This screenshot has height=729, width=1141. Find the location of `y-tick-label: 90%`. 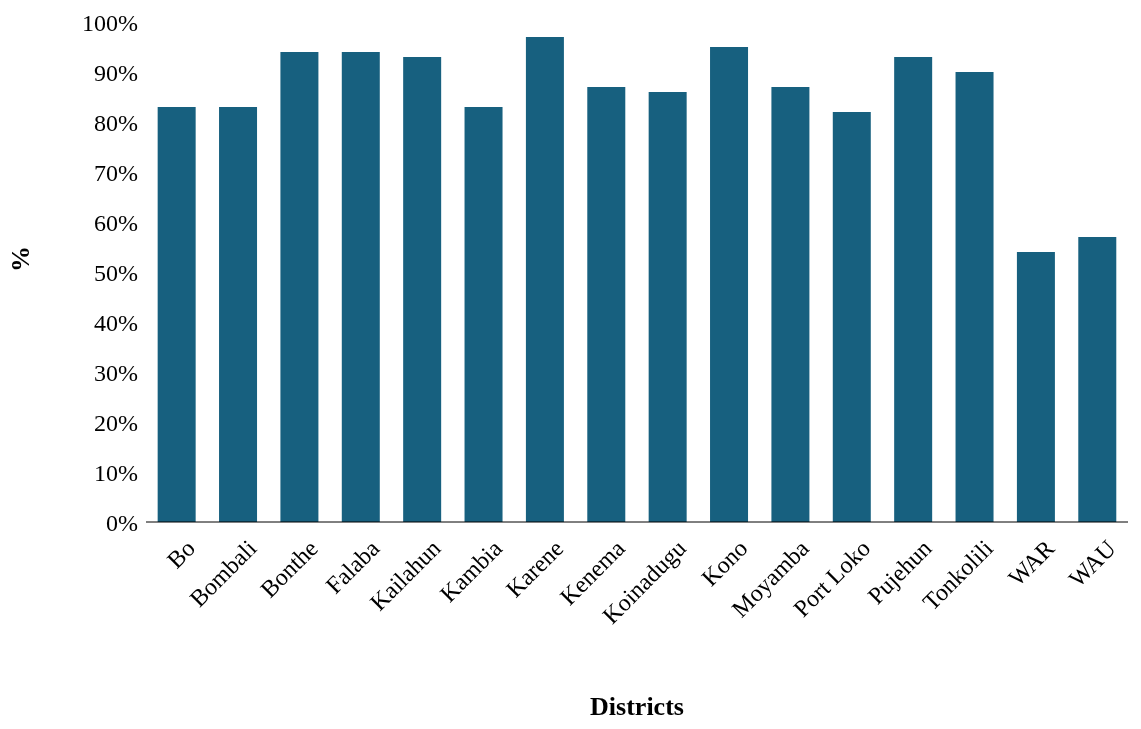

y-tick-label: 90% is located at coordinates (116, 72).